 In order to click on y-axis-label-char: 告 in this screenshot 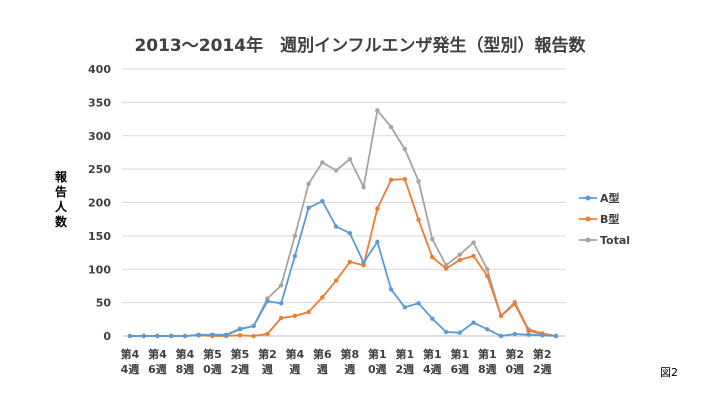, I will do `click(61, 191)`.